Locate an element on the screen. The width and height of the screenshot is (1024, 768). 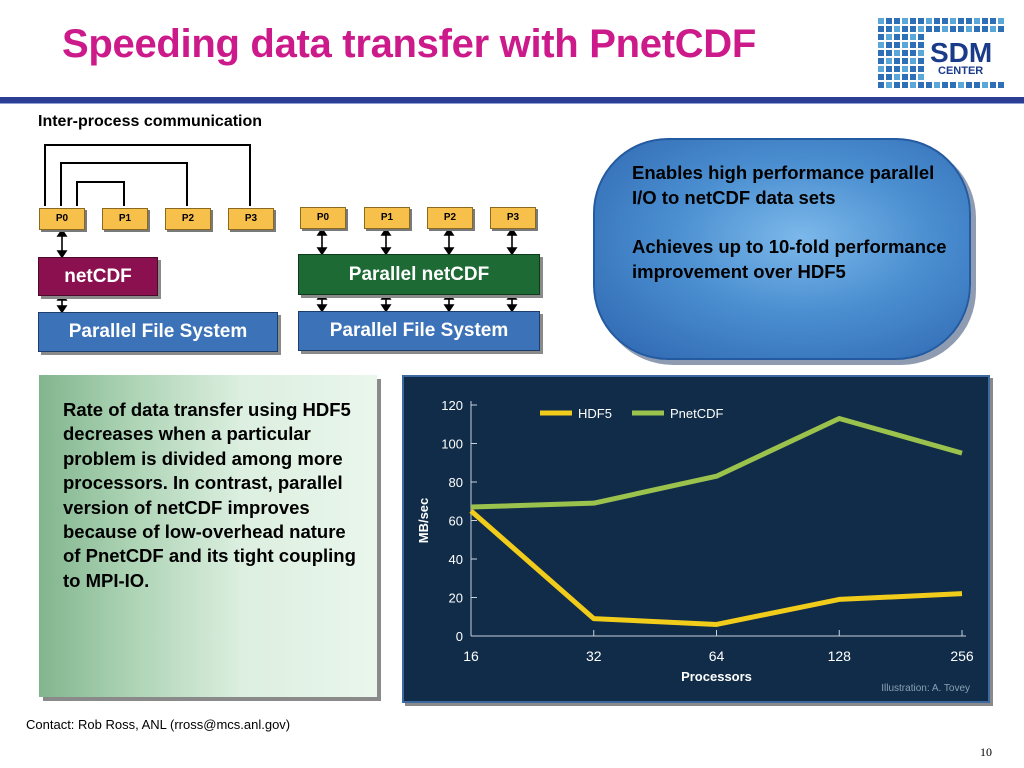
x-axis-title: Processors is located at coordinates (716, 676).